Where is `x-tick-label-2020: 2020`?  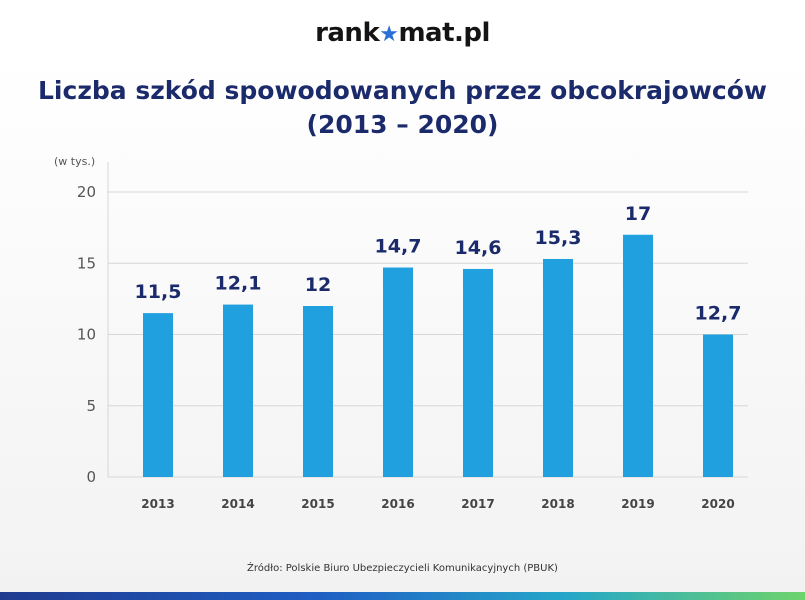 x-tick-label-2020: 2020 is located at coordinates (717, 504).